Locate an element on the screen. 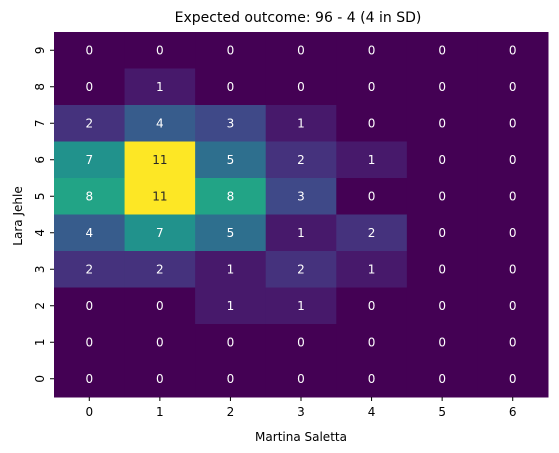 This screenshot has width=559, height=453. cell-label-r0-c6: 0 is located at coordinates (513, 379).